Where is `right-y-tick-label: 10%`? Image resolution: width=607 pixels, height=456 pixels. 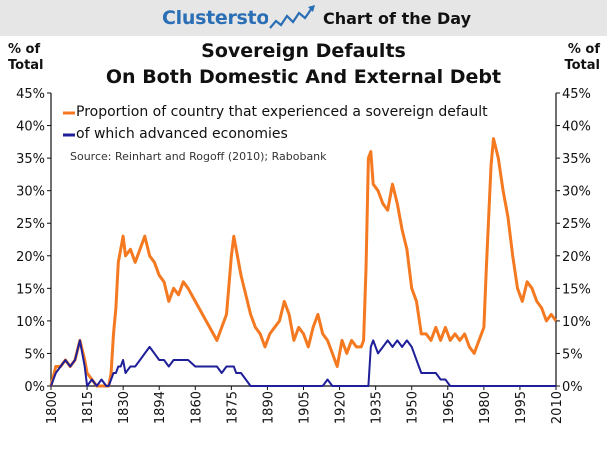
right-y-tick-label: 10% is located at coordinates (576, 322).